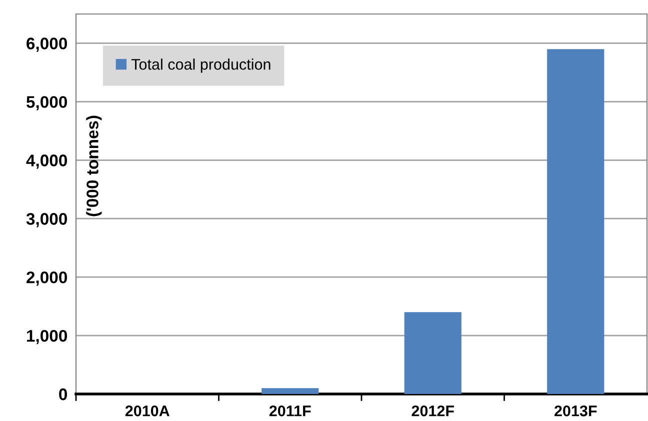 The width and height of the screenshot is (648, 421). Describe the element at coordinates (63, 394) in the screenshot. I see `y-tick-label: 0` at that location.